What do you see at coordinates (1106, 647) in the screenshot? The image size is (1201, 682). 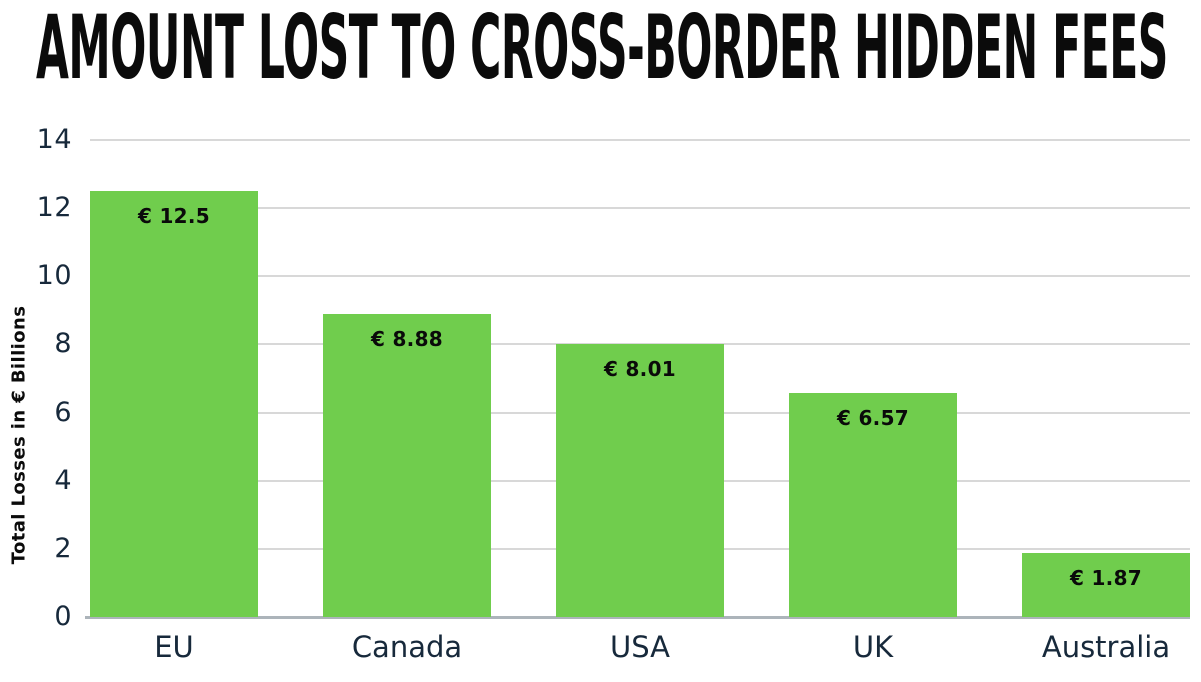 I see `x-axis-label-australia: Australia` at bounding box center [1106, 647].